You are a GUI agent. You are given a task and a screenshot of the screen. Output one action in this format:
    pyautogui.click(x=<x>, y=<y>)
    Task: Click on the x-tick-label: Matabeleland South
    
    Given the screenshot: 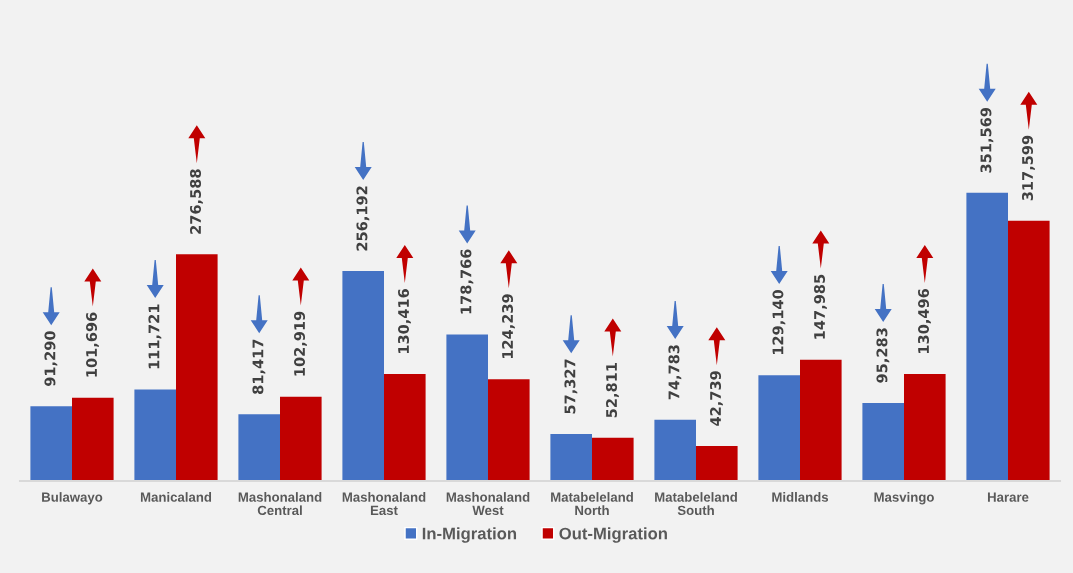 What is the action you would take?
    pyautogui.click(x=696, y=504)
    